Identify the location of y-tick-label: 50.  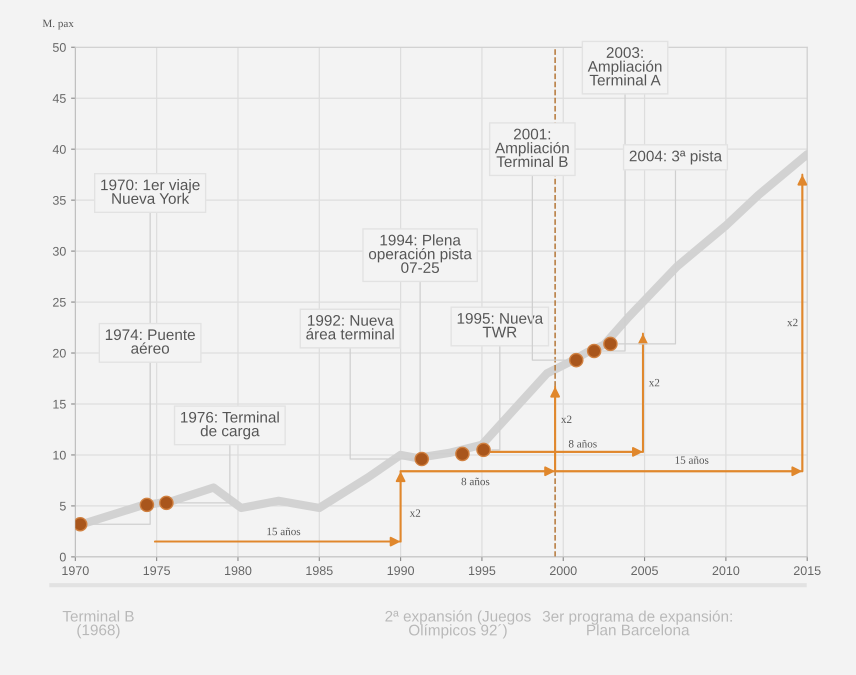
(59, 47).